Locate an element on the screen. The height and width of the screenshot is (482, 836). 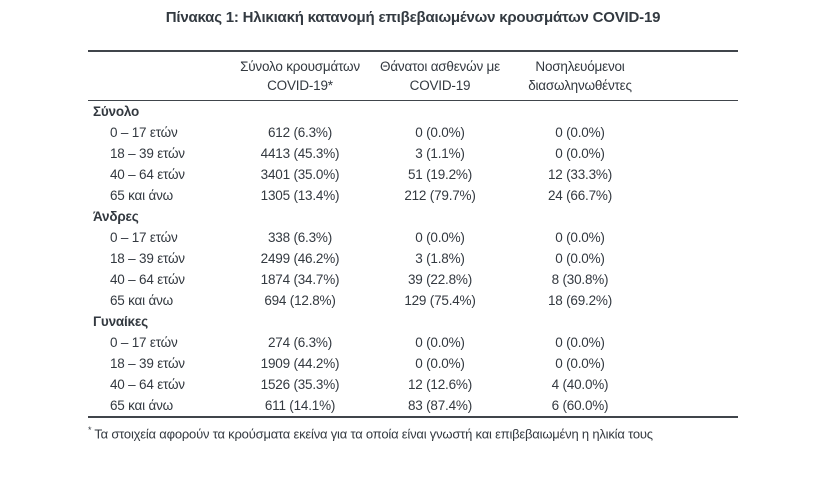
table-row: 0 – 17 ετών 612 (6.3%) 0 (0.0%) 0 (0.0%) is located at coordinates (413, 132).